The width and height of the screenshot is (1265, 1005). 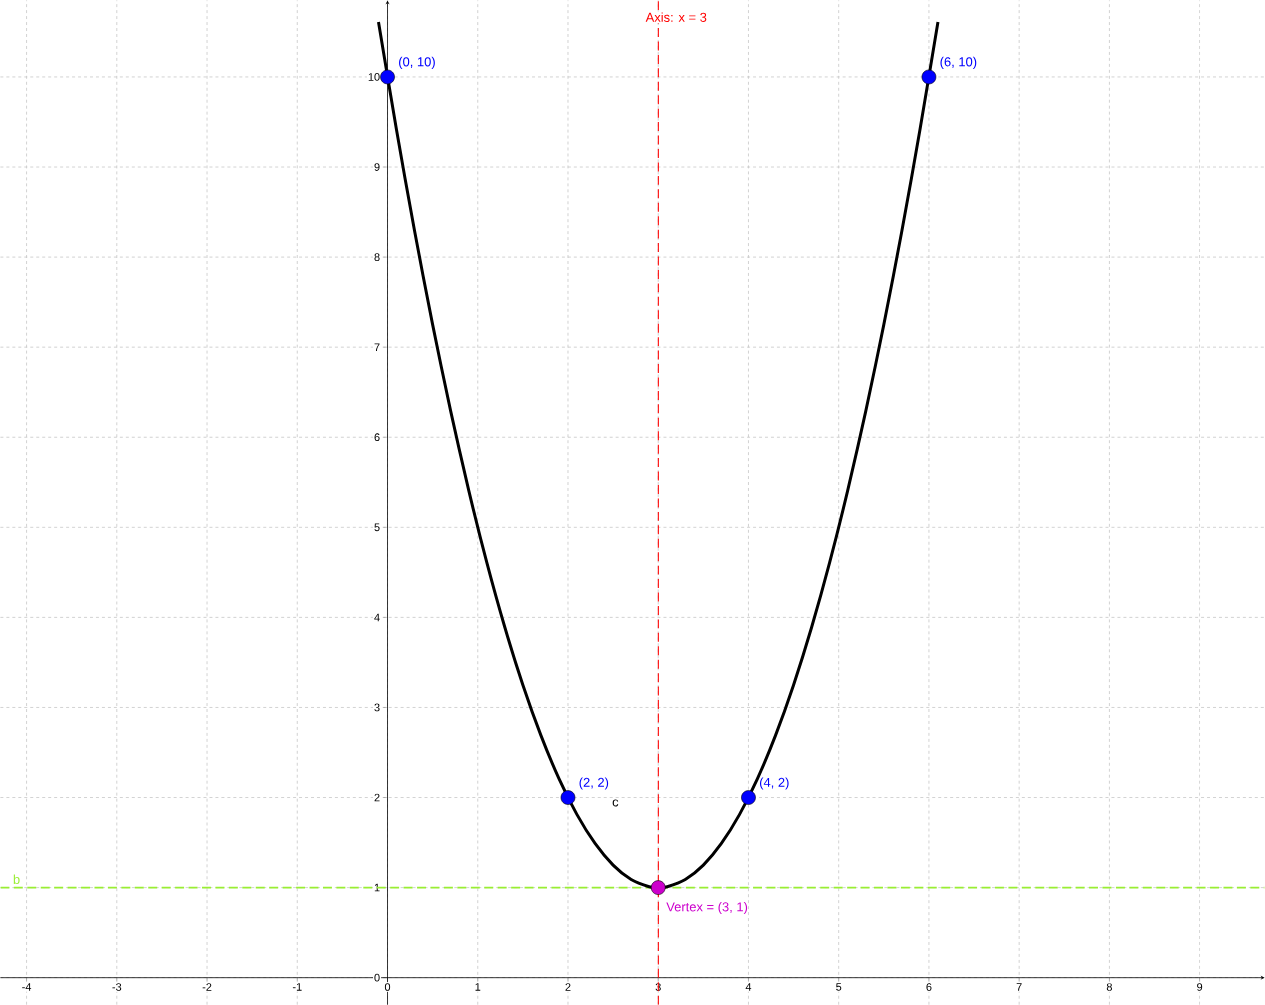 What do you see at coordinates (387, 987) in the screenshot?
I see `x-tick-label: 0` at bounding box center [387, 987].